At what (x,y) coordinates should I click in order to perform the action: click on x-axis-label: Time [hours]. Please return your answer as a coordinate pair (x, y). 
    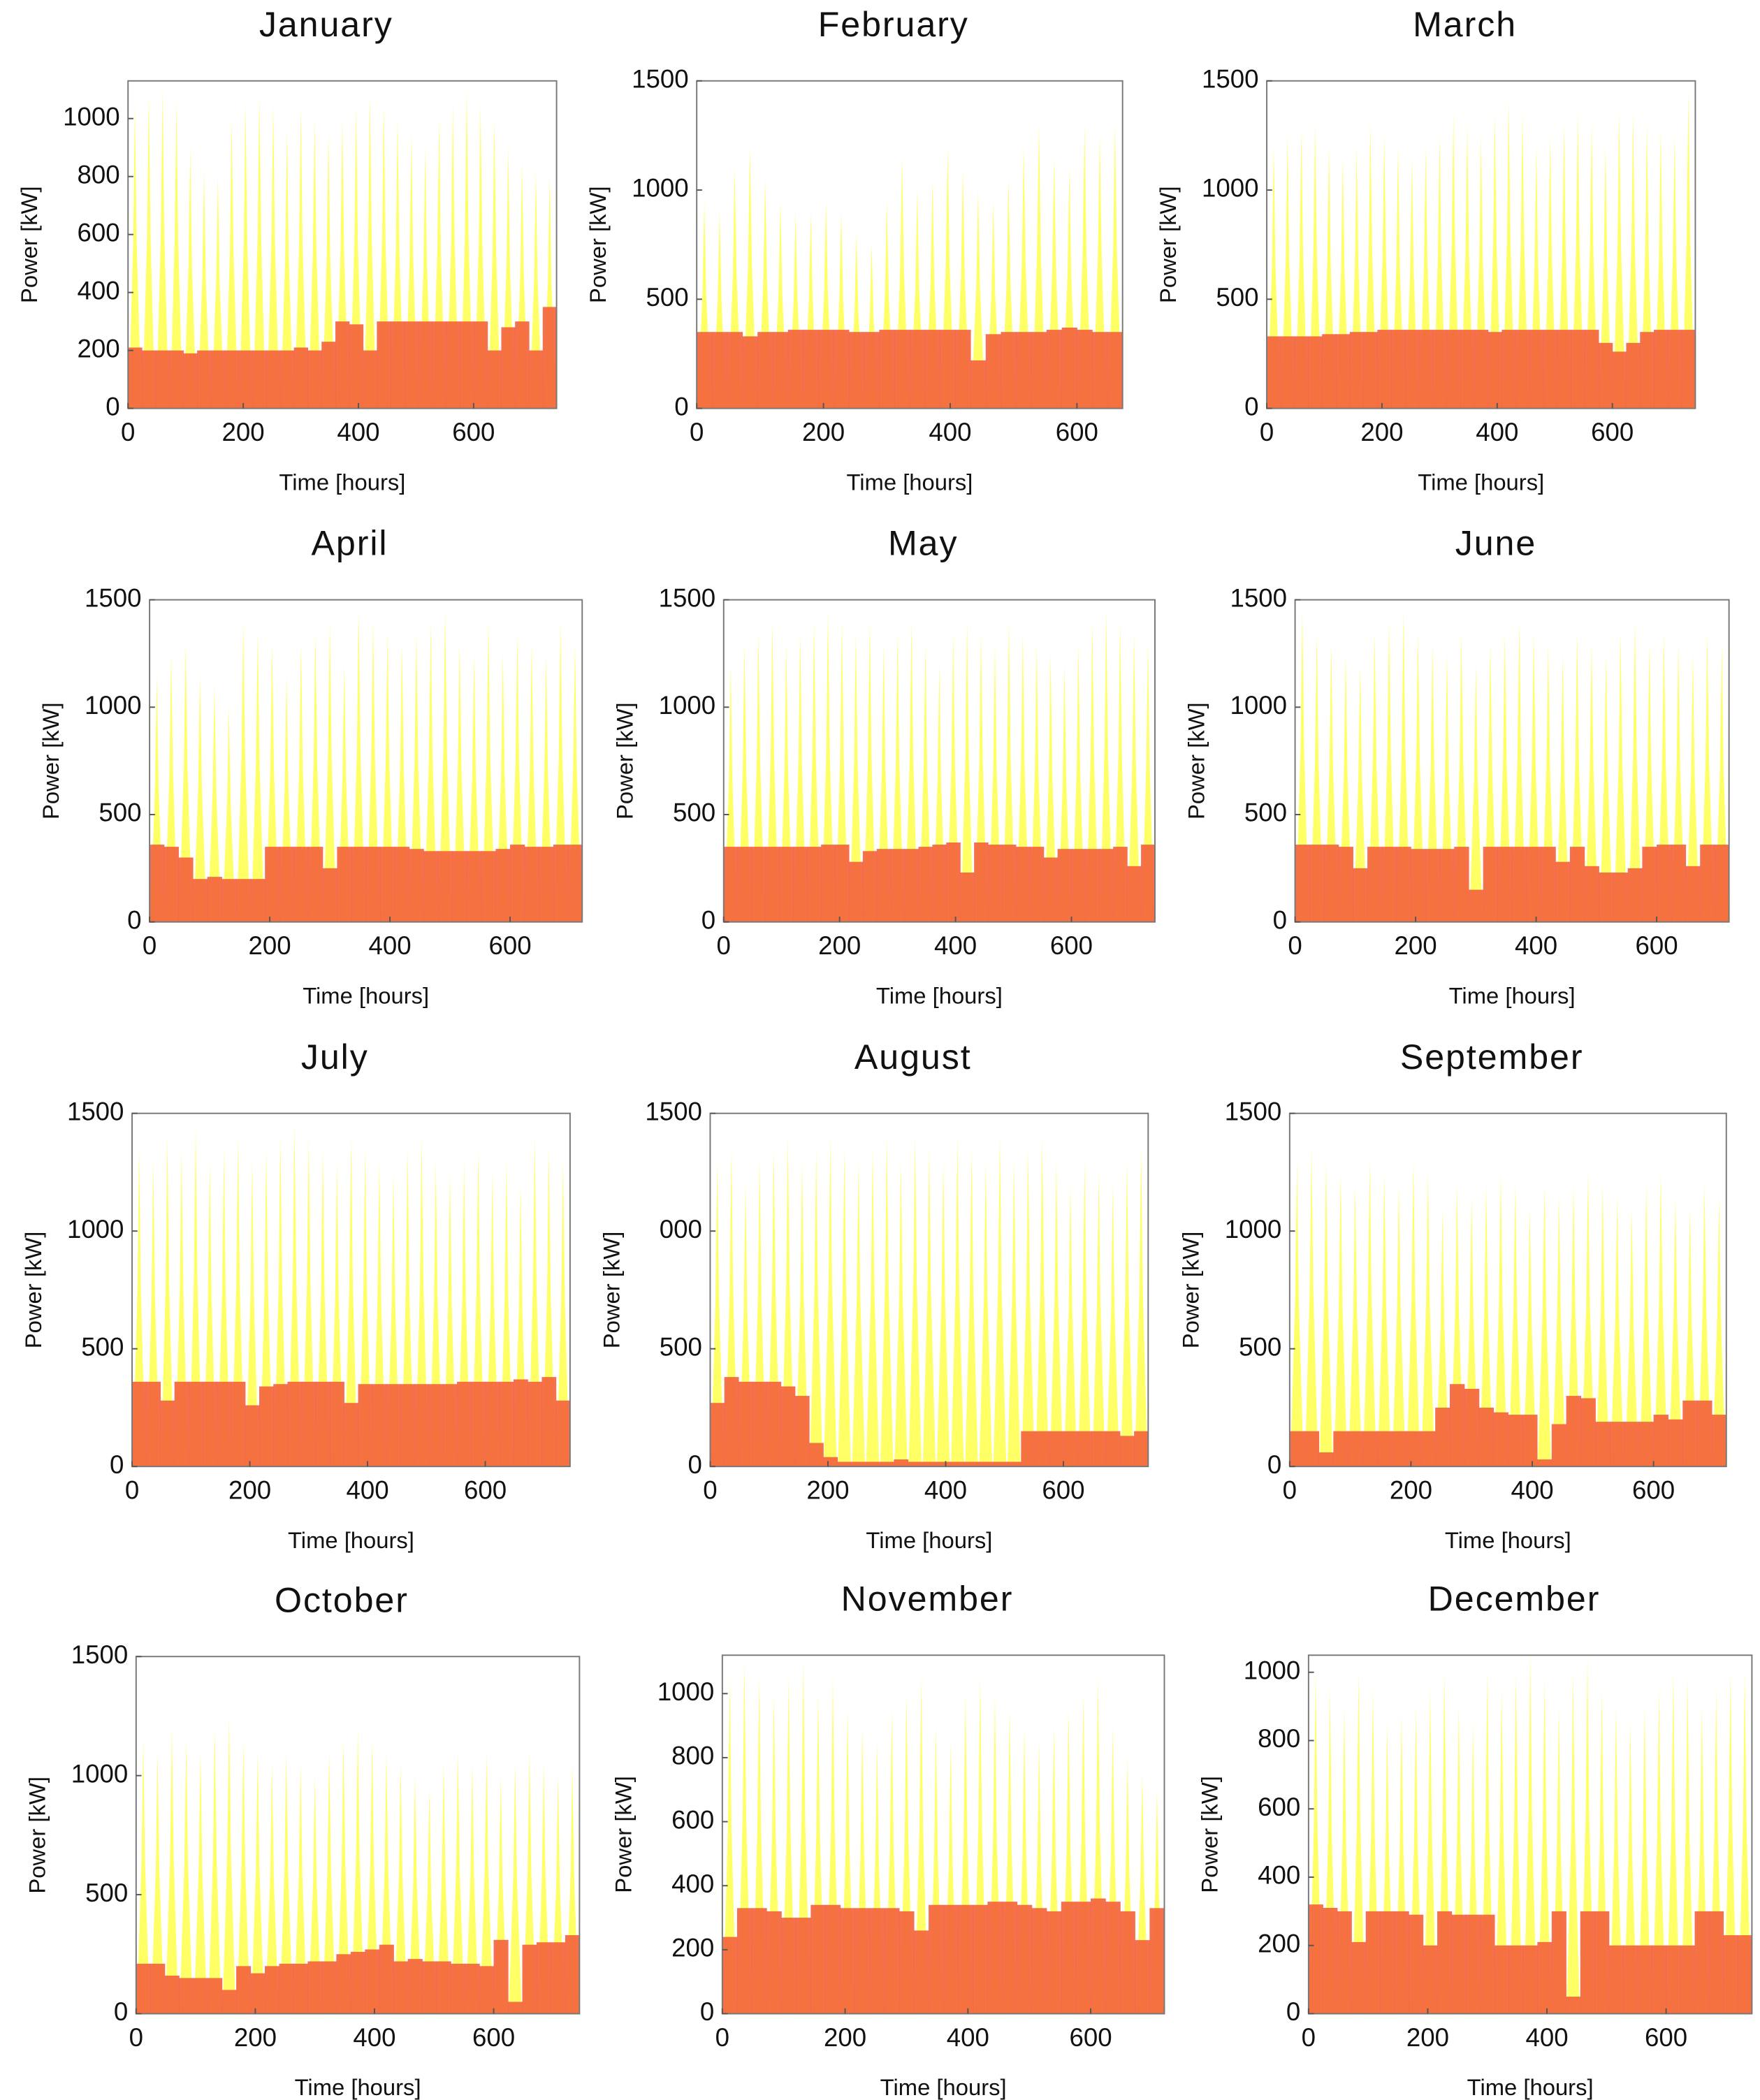
    Looking at the image, I should click on (1481, 482).